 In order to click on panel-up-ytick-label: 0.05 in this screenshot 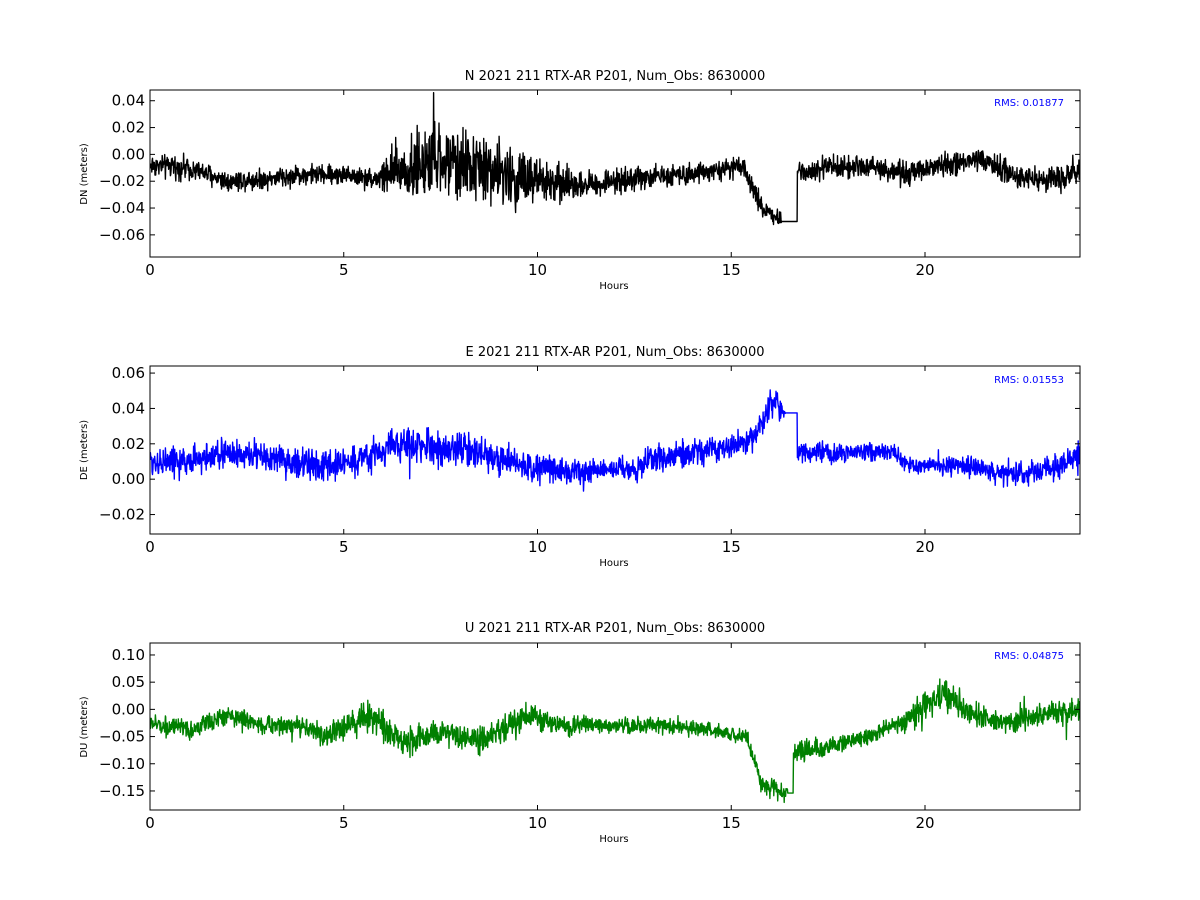, I will do `click(128, 682)`.